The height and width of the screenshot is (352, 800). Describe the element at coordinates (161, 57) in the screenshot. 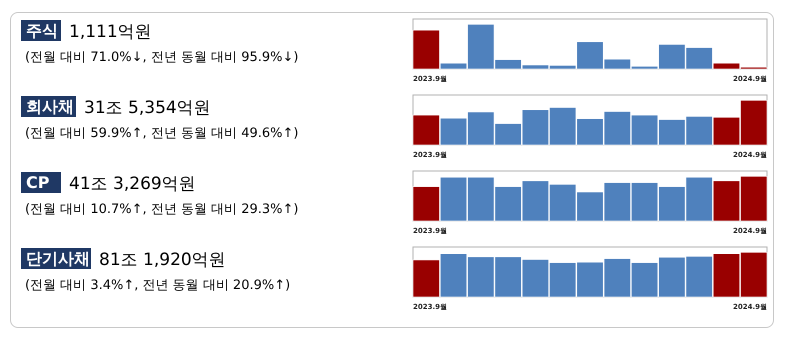

I see `text: (전월 대비 71.0%↓, 전년 동월 대비 95.9%↓)` at that location.